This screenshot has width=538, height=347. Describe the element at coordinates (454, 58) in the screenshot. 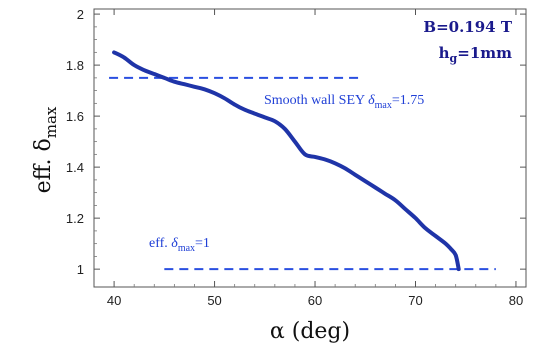

I see `param-gap-sub: g` at that location.